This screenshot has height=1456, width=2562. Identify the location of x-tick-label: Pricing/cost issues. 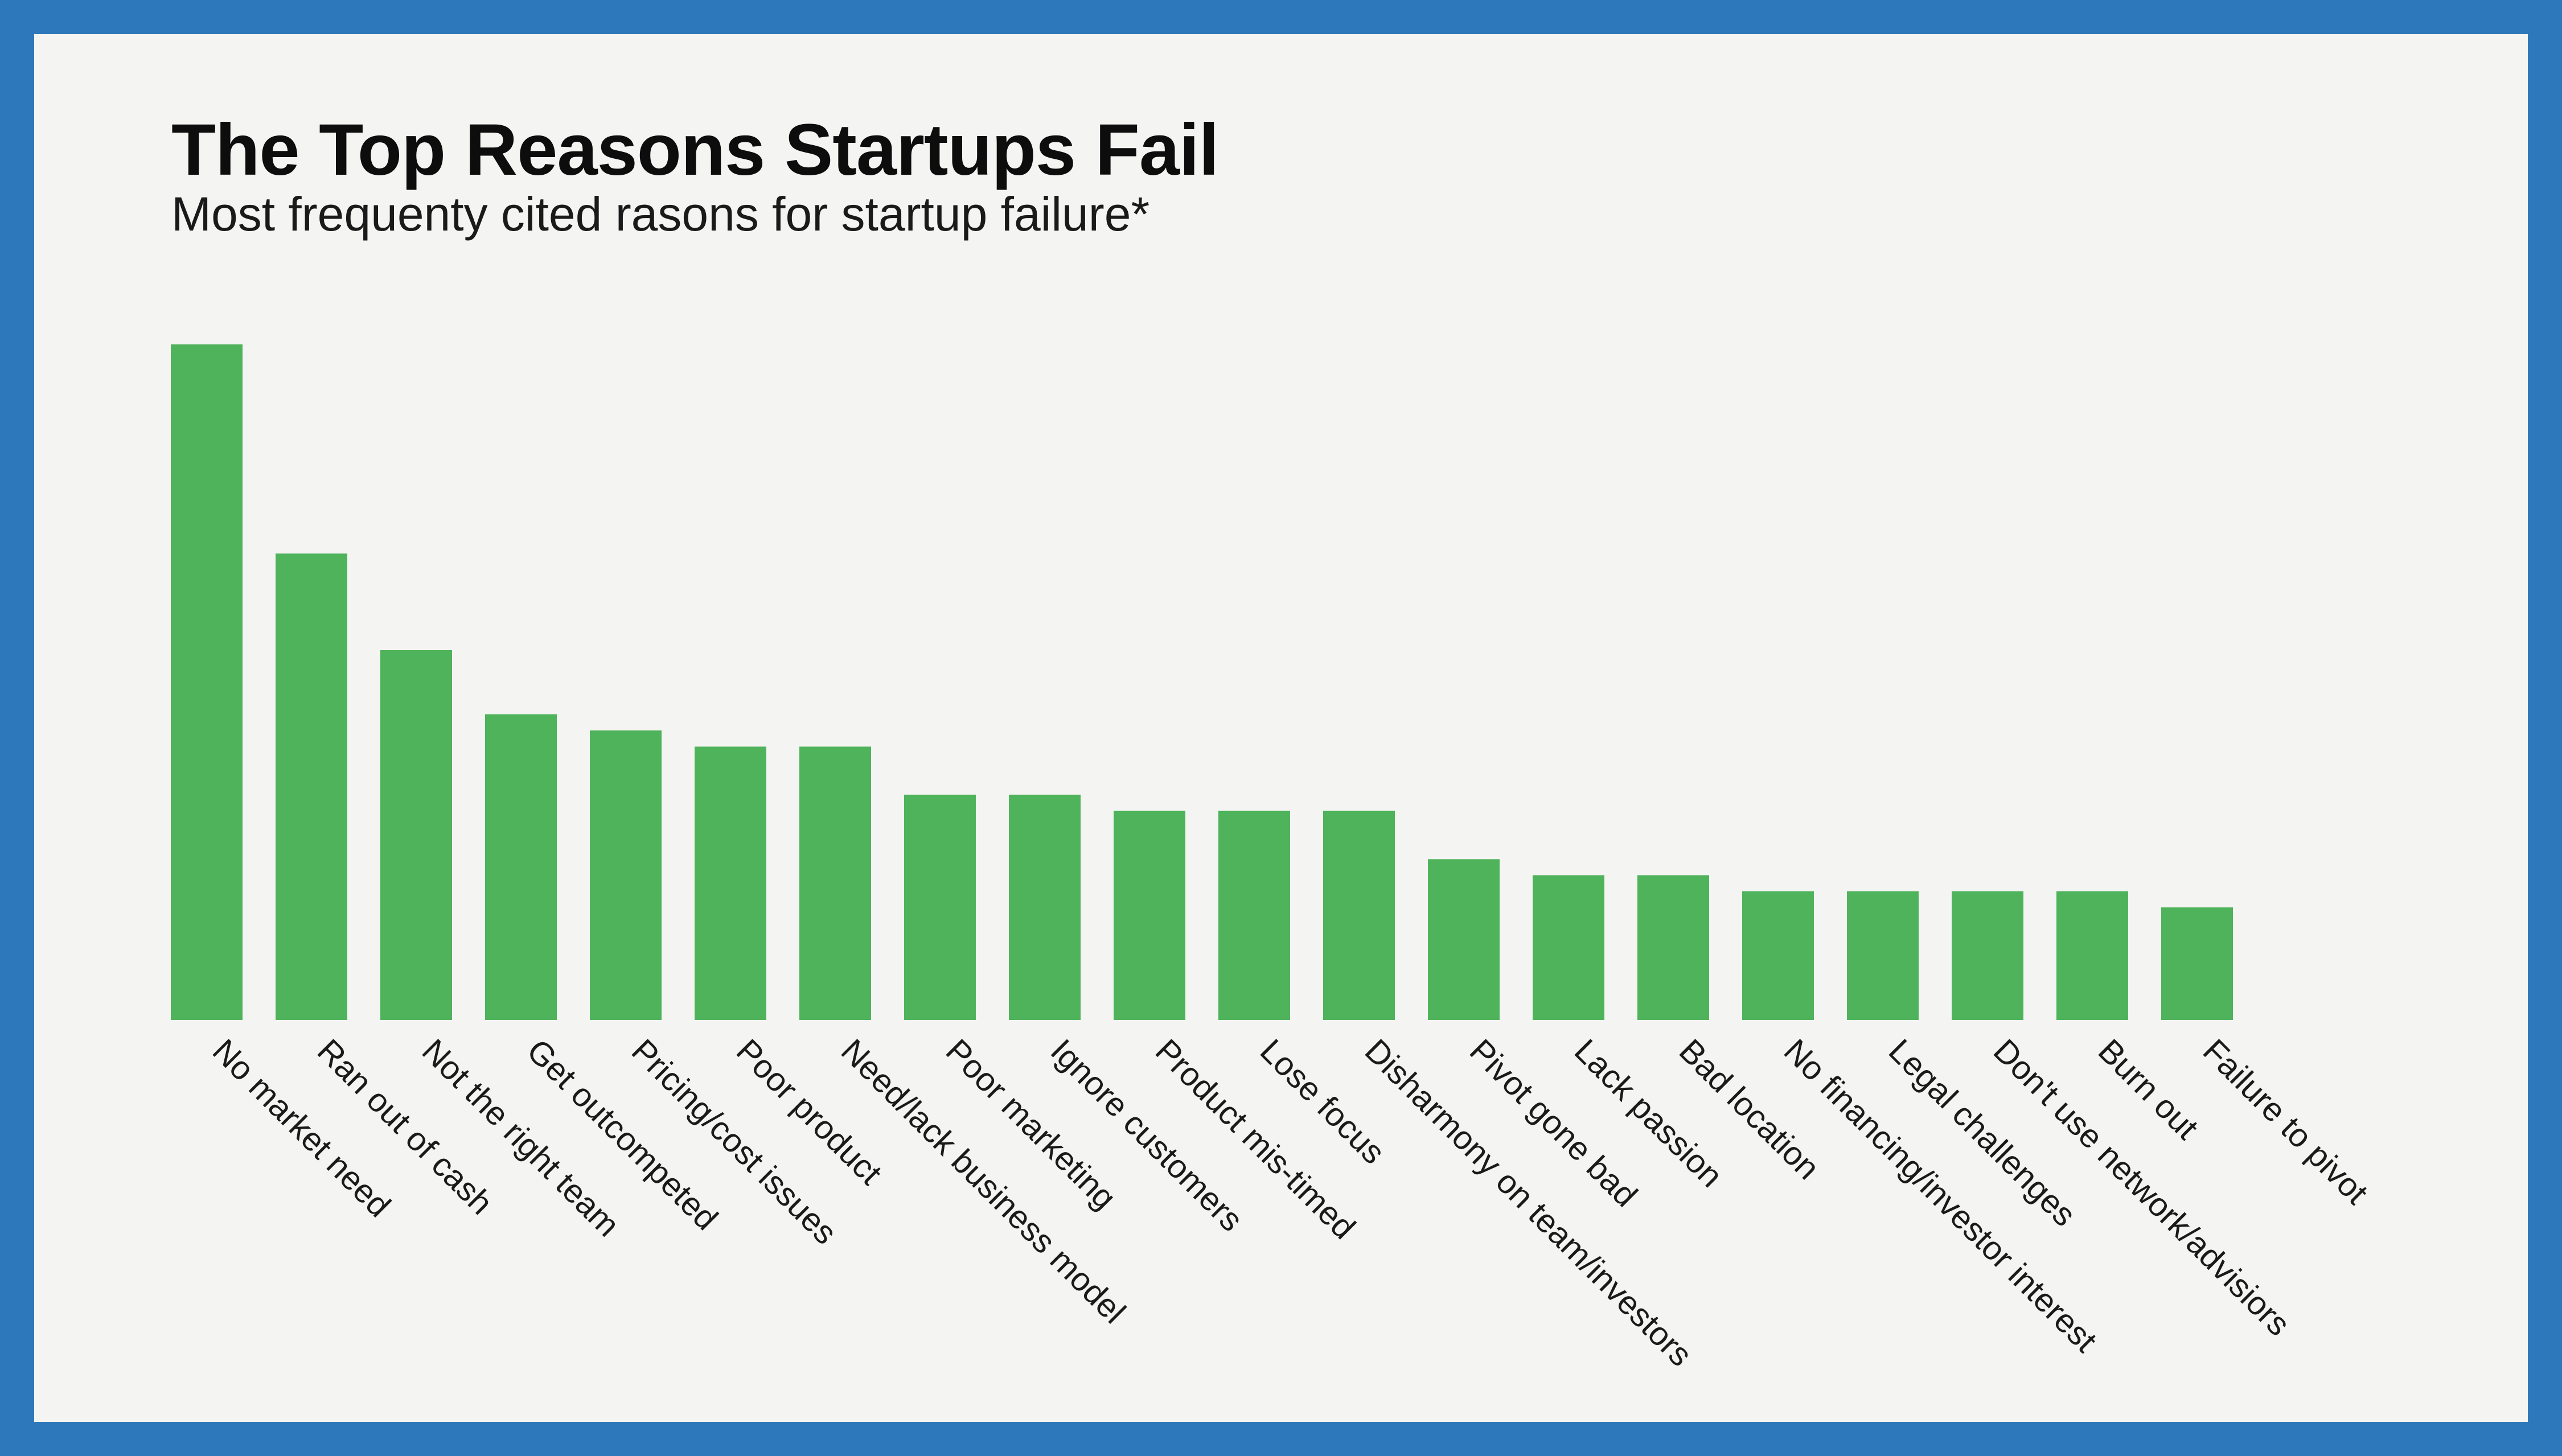
(734, 1142).